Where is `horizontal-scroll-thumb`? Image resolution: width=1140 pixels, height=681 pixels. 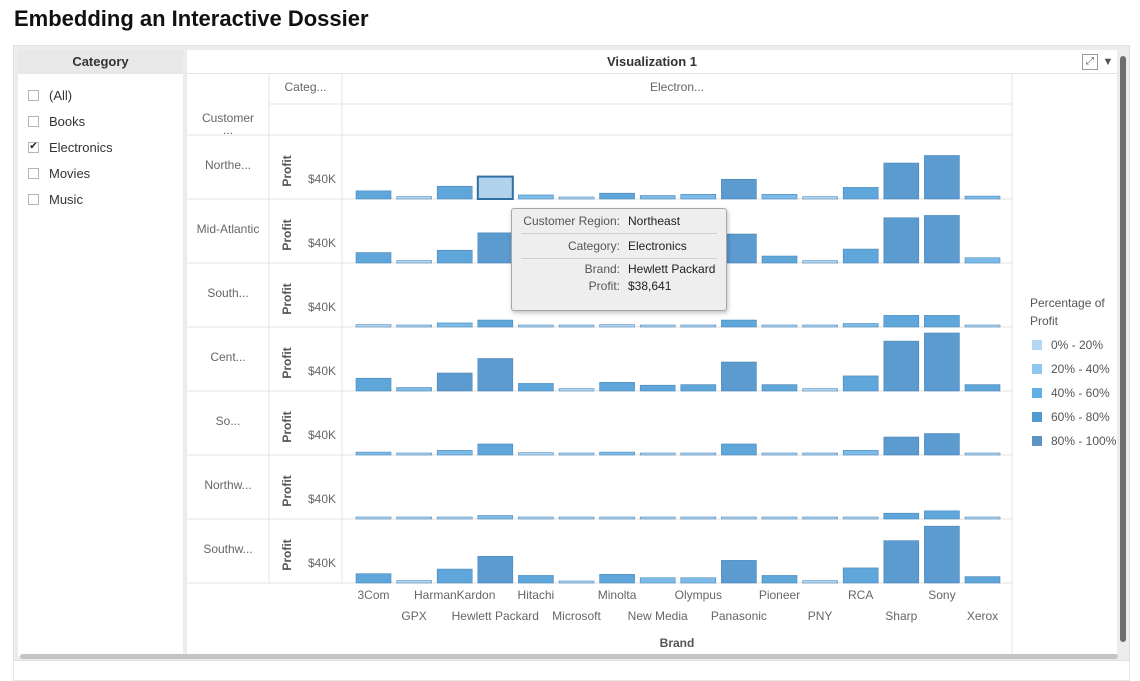
horizontal-scroll-thumb is located at coordinates (569, 656).